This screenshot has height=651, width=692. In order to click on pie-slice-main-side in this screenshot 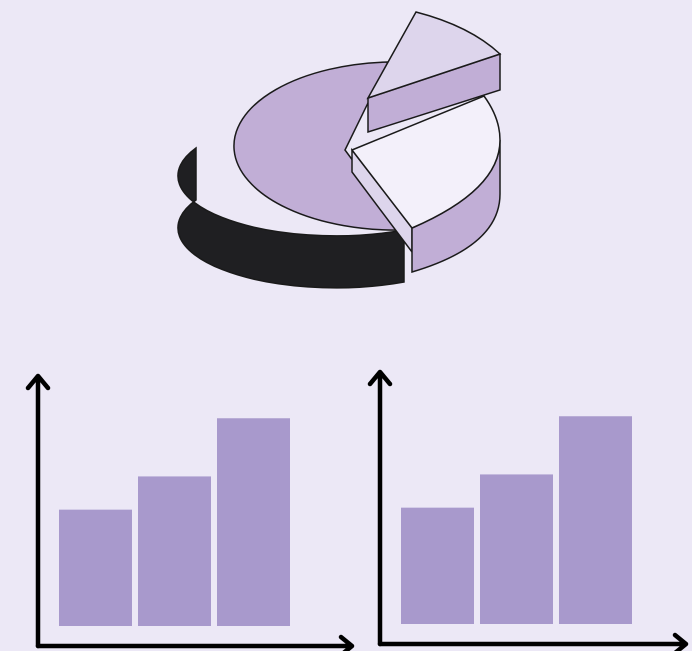, I will do `click(291, 217)`.